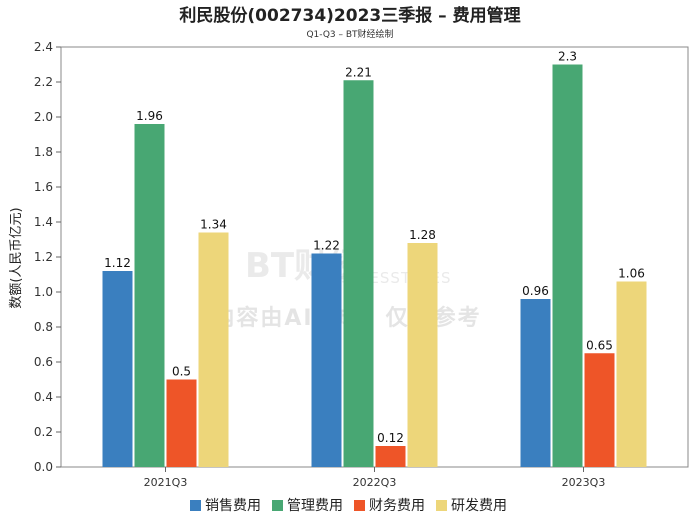  Describe the element at coordinates (43, 432) in the screenshot. I see `y-tick-label: 0.2` at that location.